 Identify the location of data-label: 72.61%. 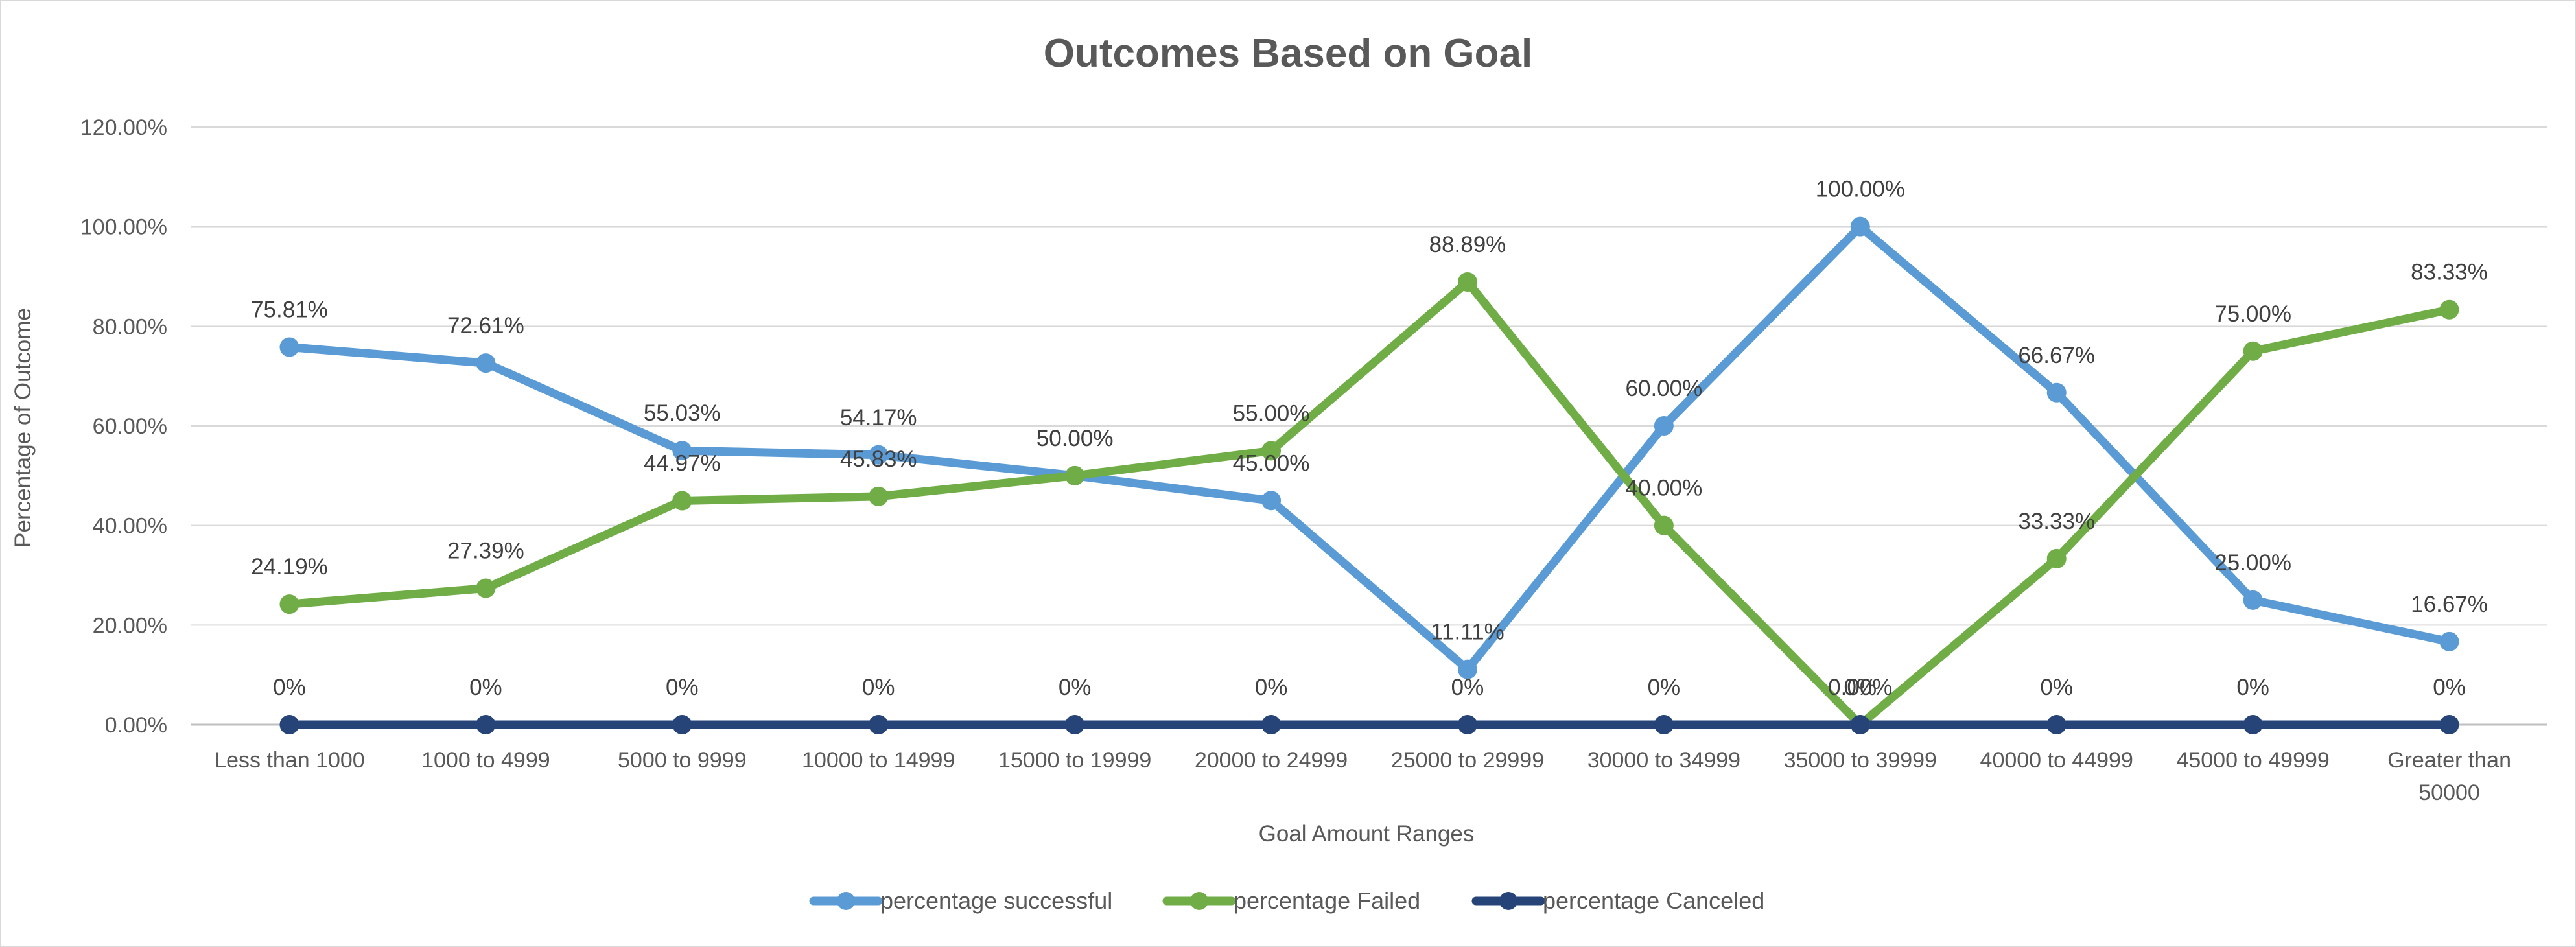
(485, 325).